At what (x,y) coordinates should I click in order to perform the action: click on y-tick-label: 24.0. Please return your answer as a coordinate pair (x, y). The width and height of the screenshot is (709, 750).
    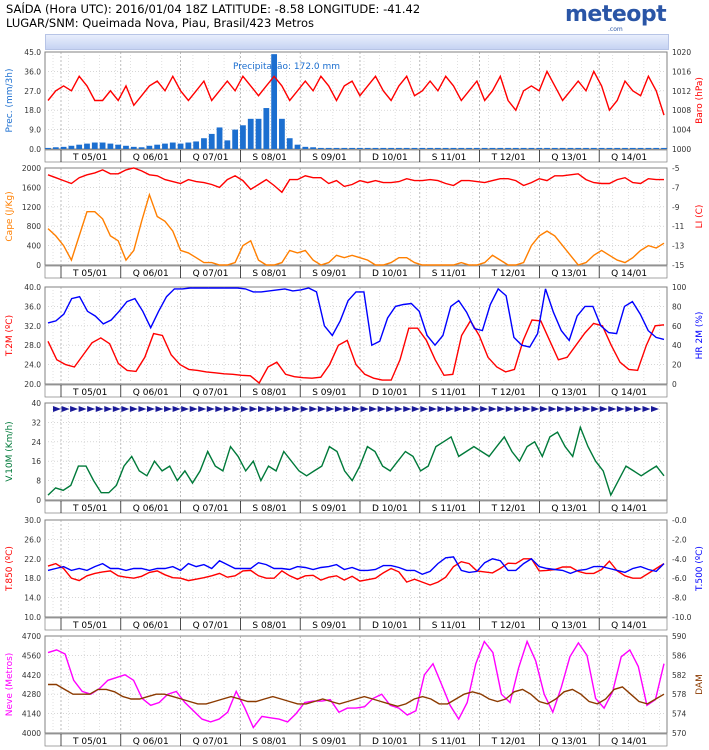
    Looking at the image, I should click on (32, 365).